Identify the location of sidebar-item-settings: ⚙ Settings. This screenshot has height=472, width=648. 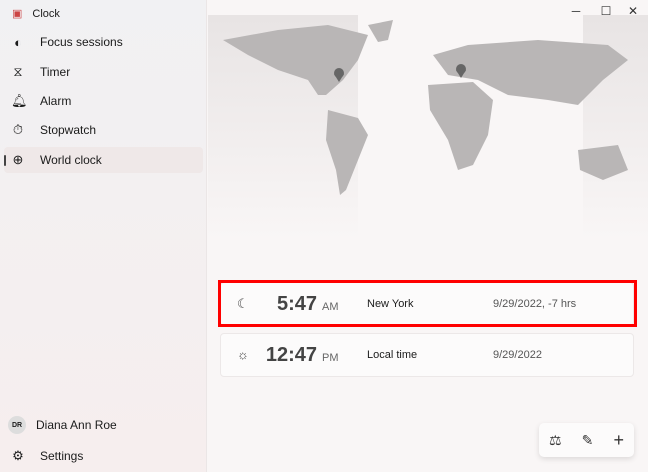
(103, 456).